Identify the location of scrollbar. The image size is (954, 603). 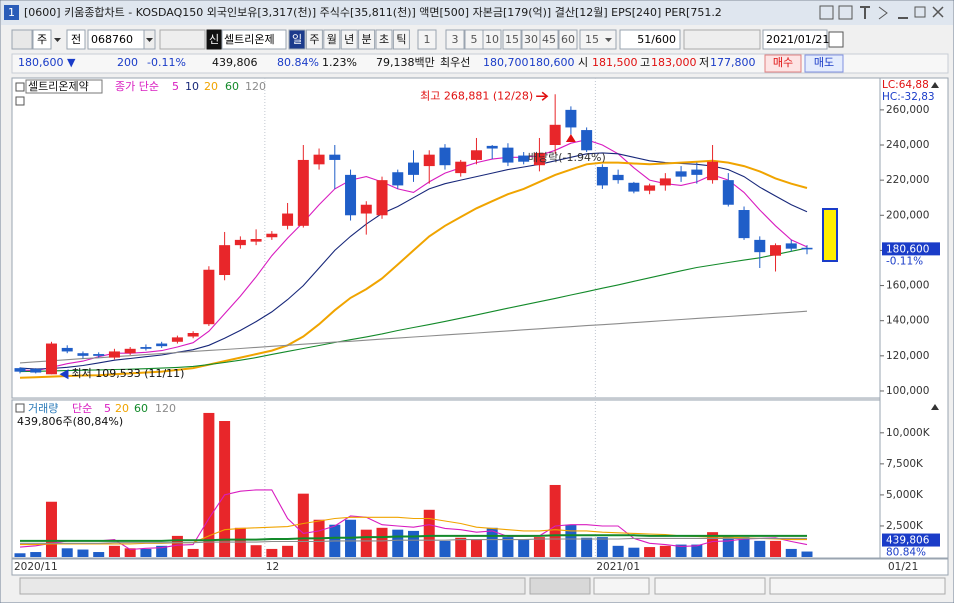
(482, 586).